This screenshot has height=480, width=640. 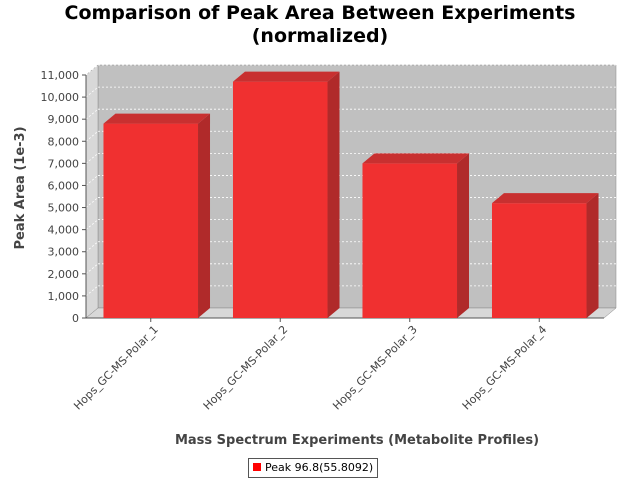 What do you see at coordinates (60, 75) in the screenshot?
I see `y-tick-label: 11,000` at bounding box center [60, 75].